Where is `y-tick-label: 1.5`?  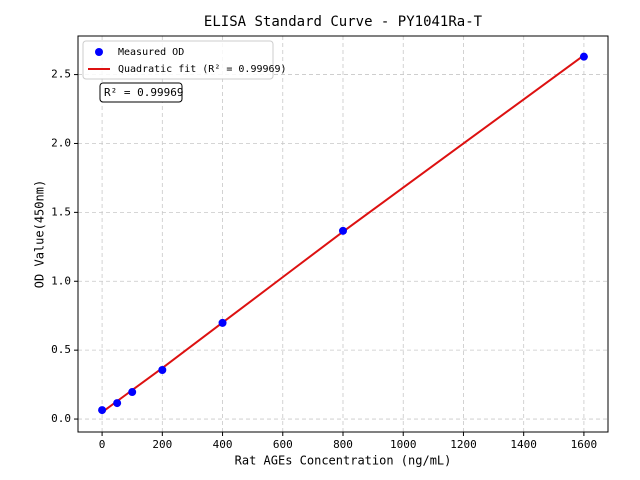 y-tick-label: 1.5 is located at coordinates (61, 211).